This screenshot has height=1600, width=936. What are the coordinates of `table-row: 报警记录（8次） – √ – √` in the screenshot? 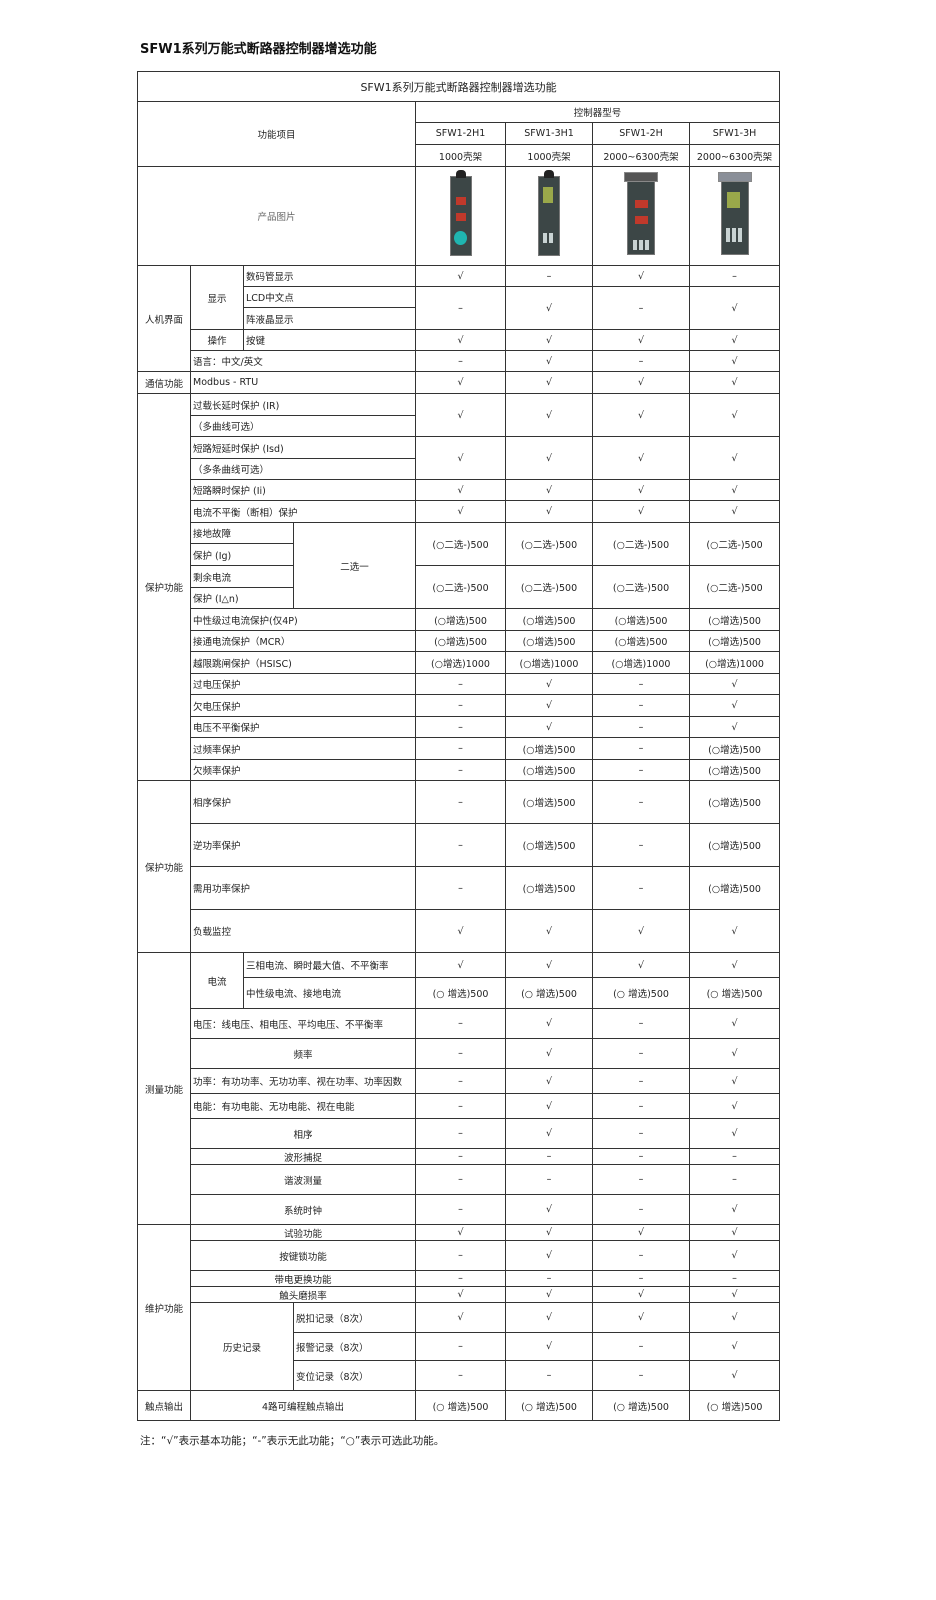 It's located at (459, 1346).